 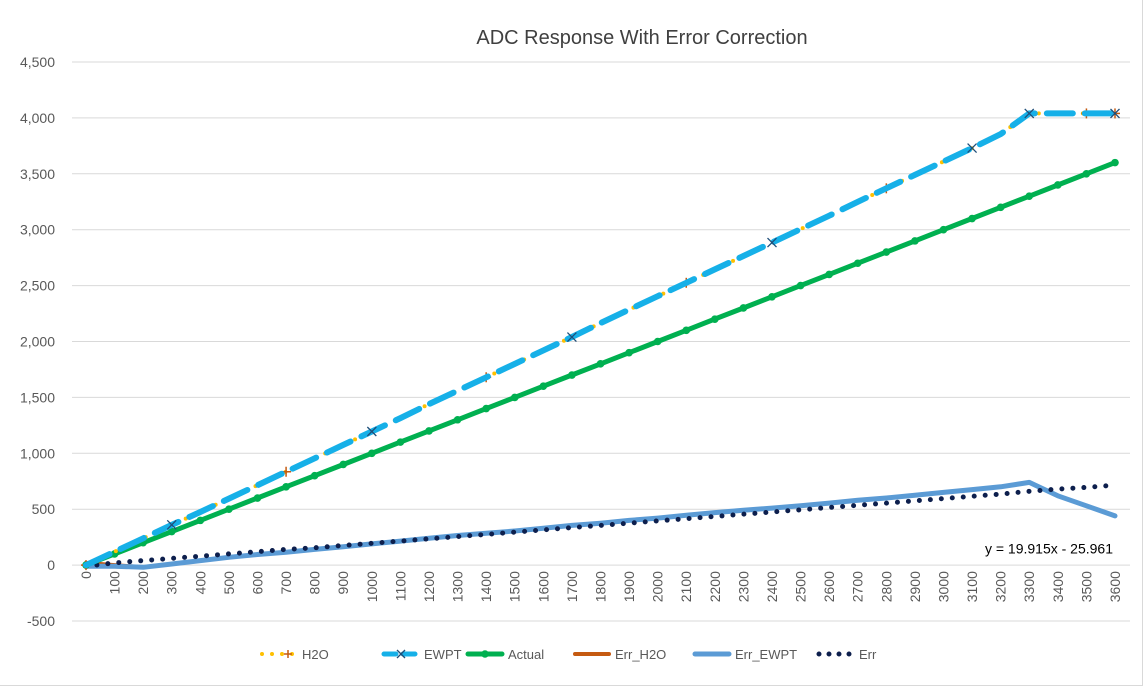 I want to click on legend: H2O EWPT Actual Err_H2O Err_EWPT Err, so click(x=568, y=654).